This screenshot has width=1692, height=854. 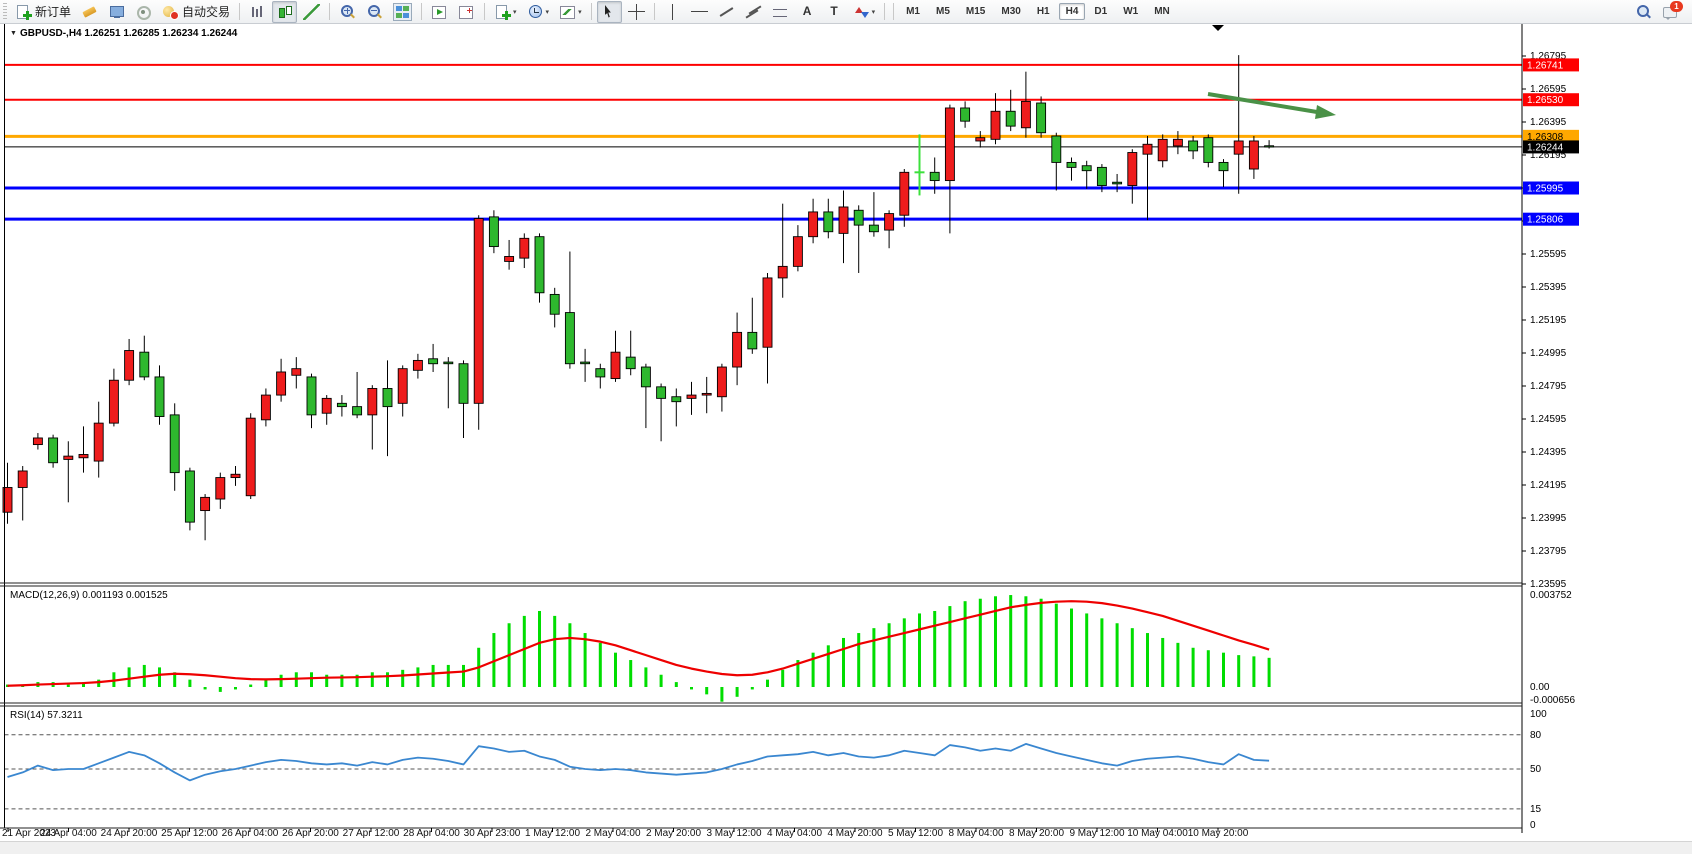 I want to click on timeframe-d1-button: D1, so click(x=1101, y=11).